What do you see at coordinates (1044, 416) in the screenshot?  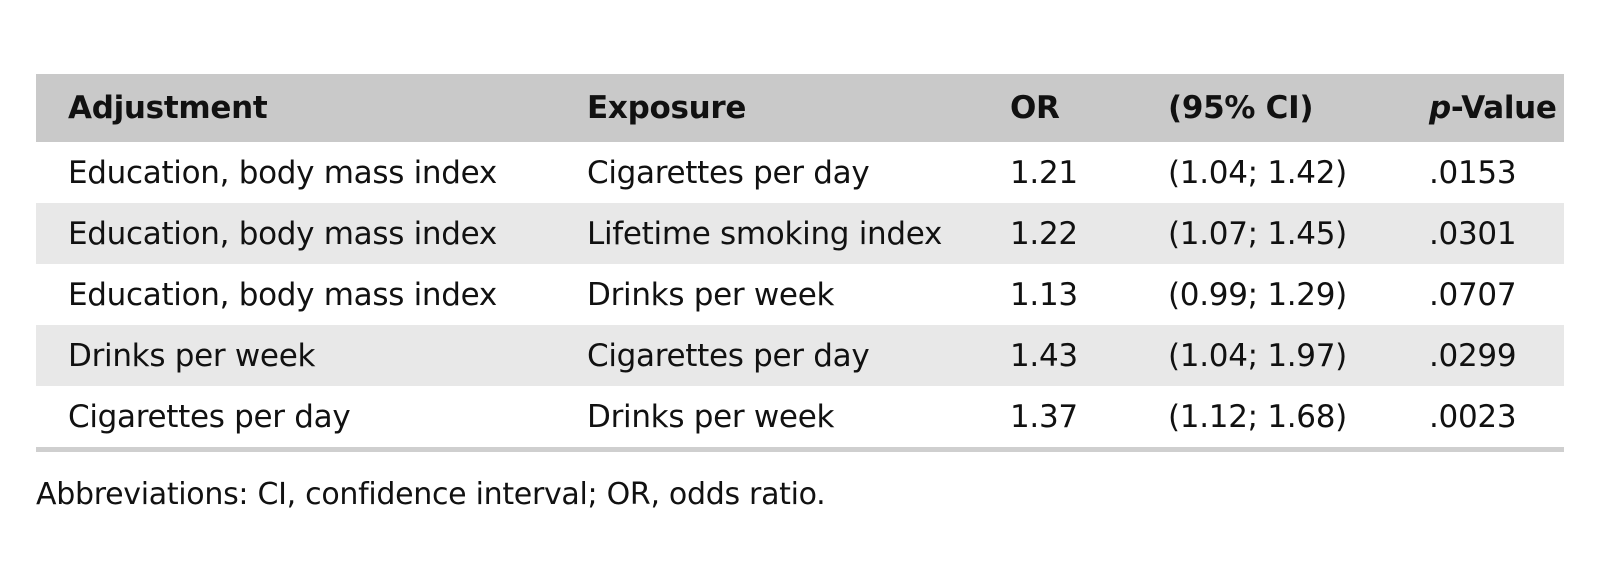 I see `cell-or: 1.37` at bounding box center [1044, 416].